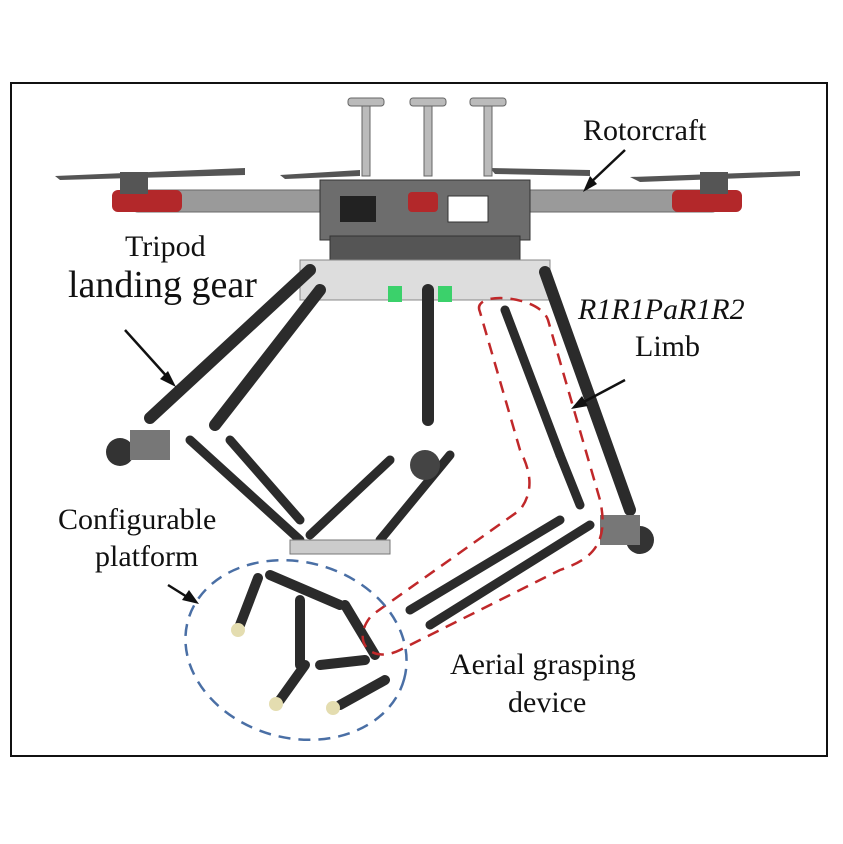  Describe the element at coordinates (425, 240) in the screenshot. I see `central-body` at that location.